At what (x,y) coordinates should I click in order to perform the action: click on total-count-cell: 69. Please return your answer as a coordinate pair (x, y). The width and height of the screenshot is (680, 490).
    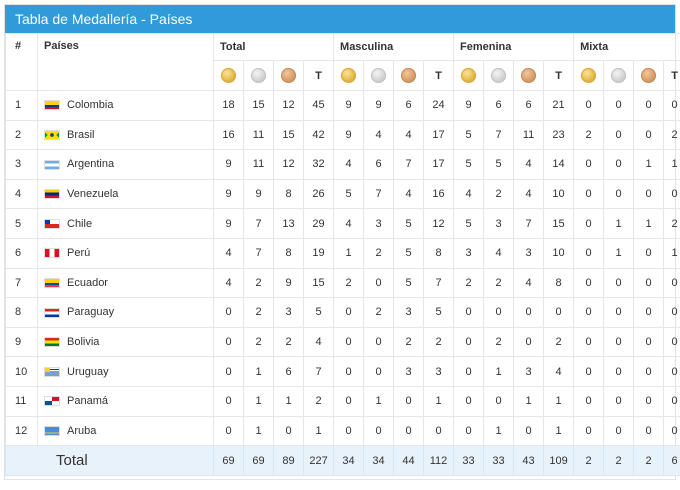
    Looking at the image, I should click on (228, 461).